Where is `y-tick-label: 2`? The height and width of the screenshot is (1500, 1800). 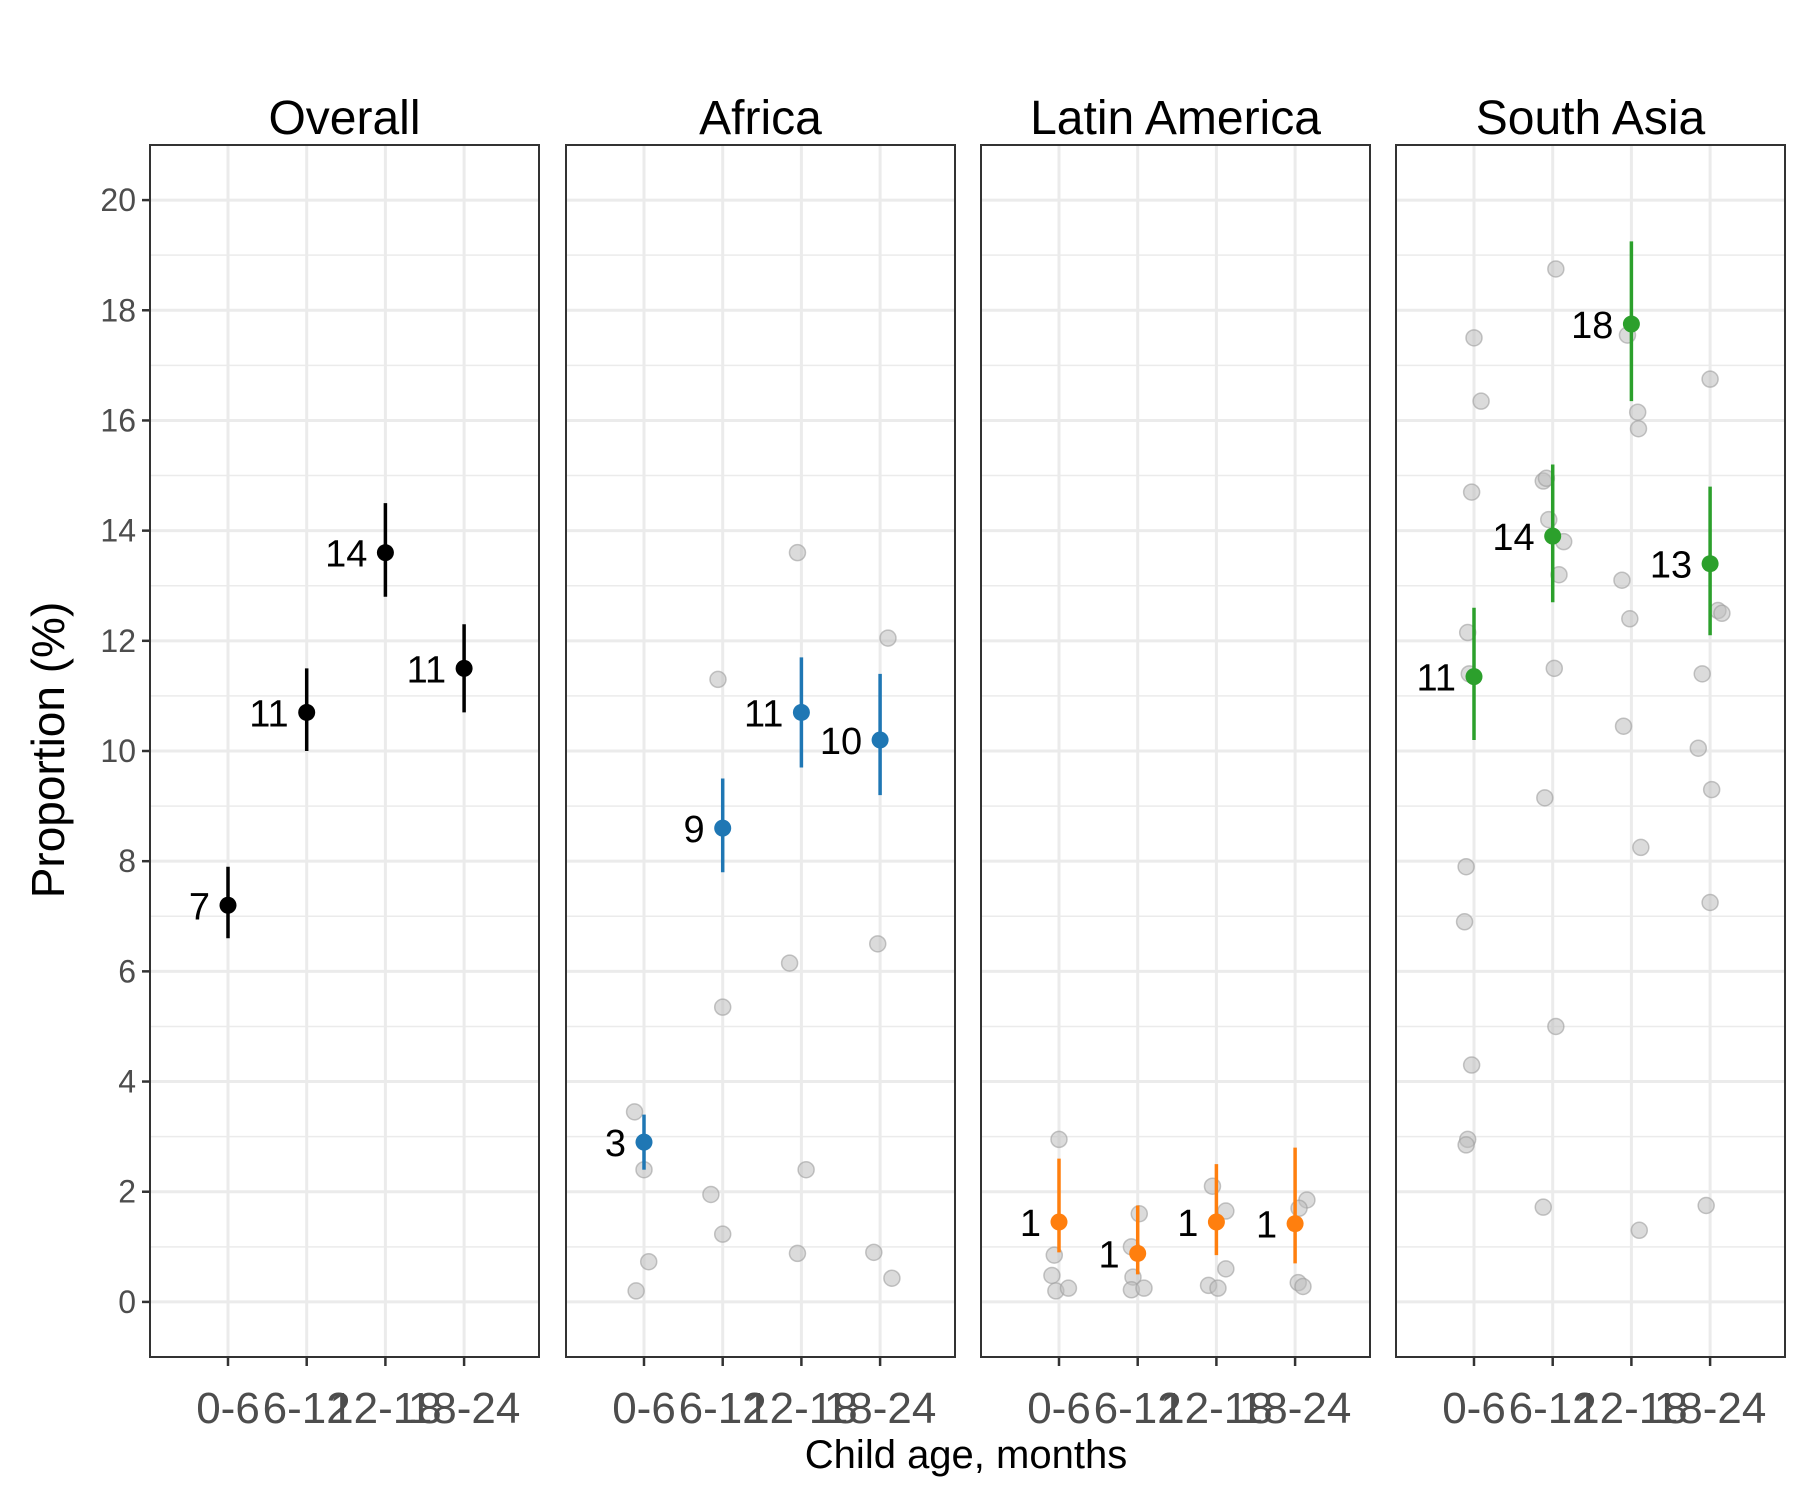 y-tick-label: 2 is located at coordinates (127, 1192).